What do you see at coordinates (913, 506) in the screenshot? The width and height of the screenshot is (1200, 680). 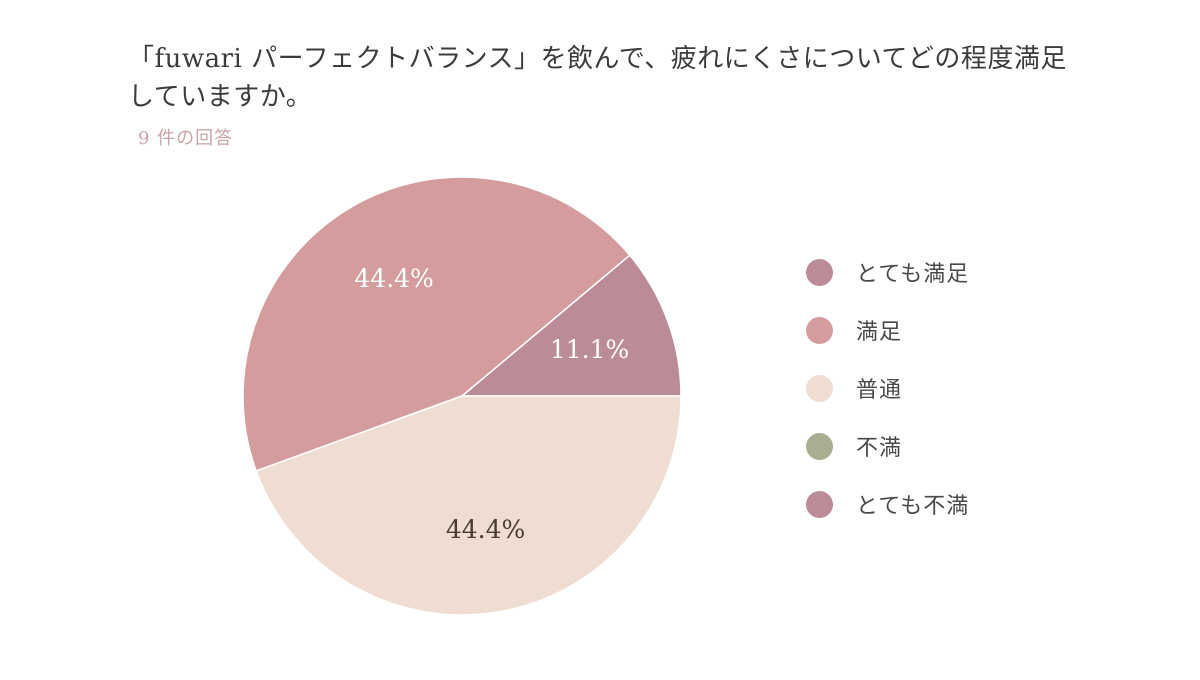 I see `legend-label: とても不満` at bounding box center [913, 506].